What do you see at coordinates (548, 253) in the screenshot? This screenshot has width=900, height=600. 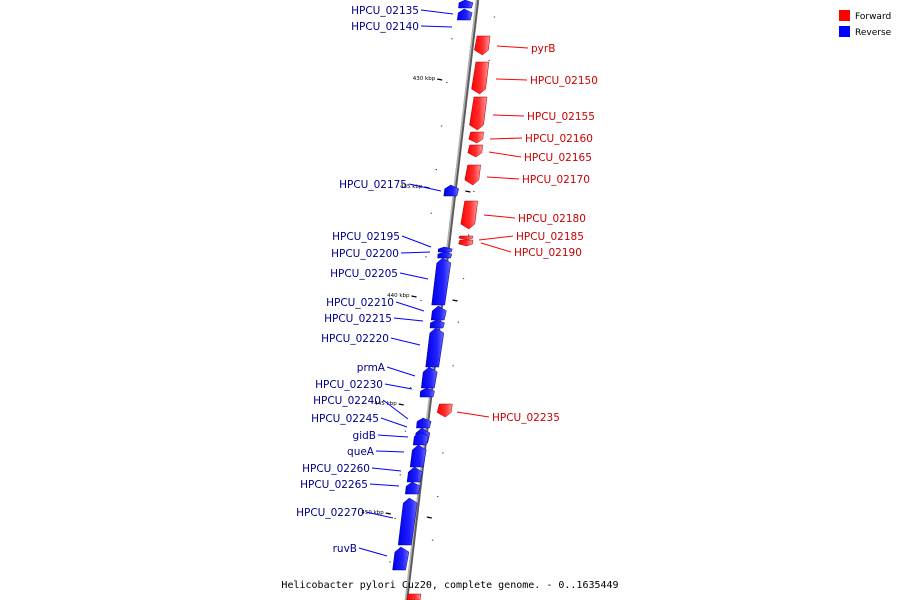 I see `gene-label: HPCU_02190` at bounding box center [548, 253].